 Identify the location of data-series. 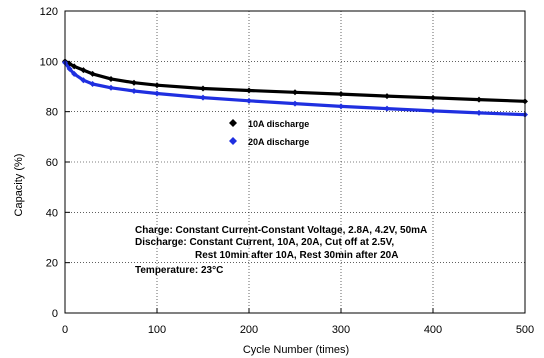
(295, 88).